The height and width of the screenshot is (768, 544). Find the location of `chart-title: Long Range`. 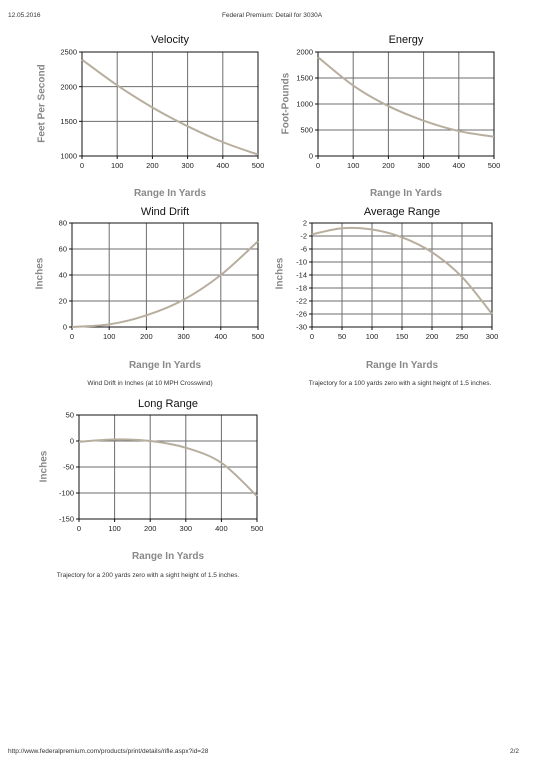

chart-title: Long Range is located at coordinates (168, 404).